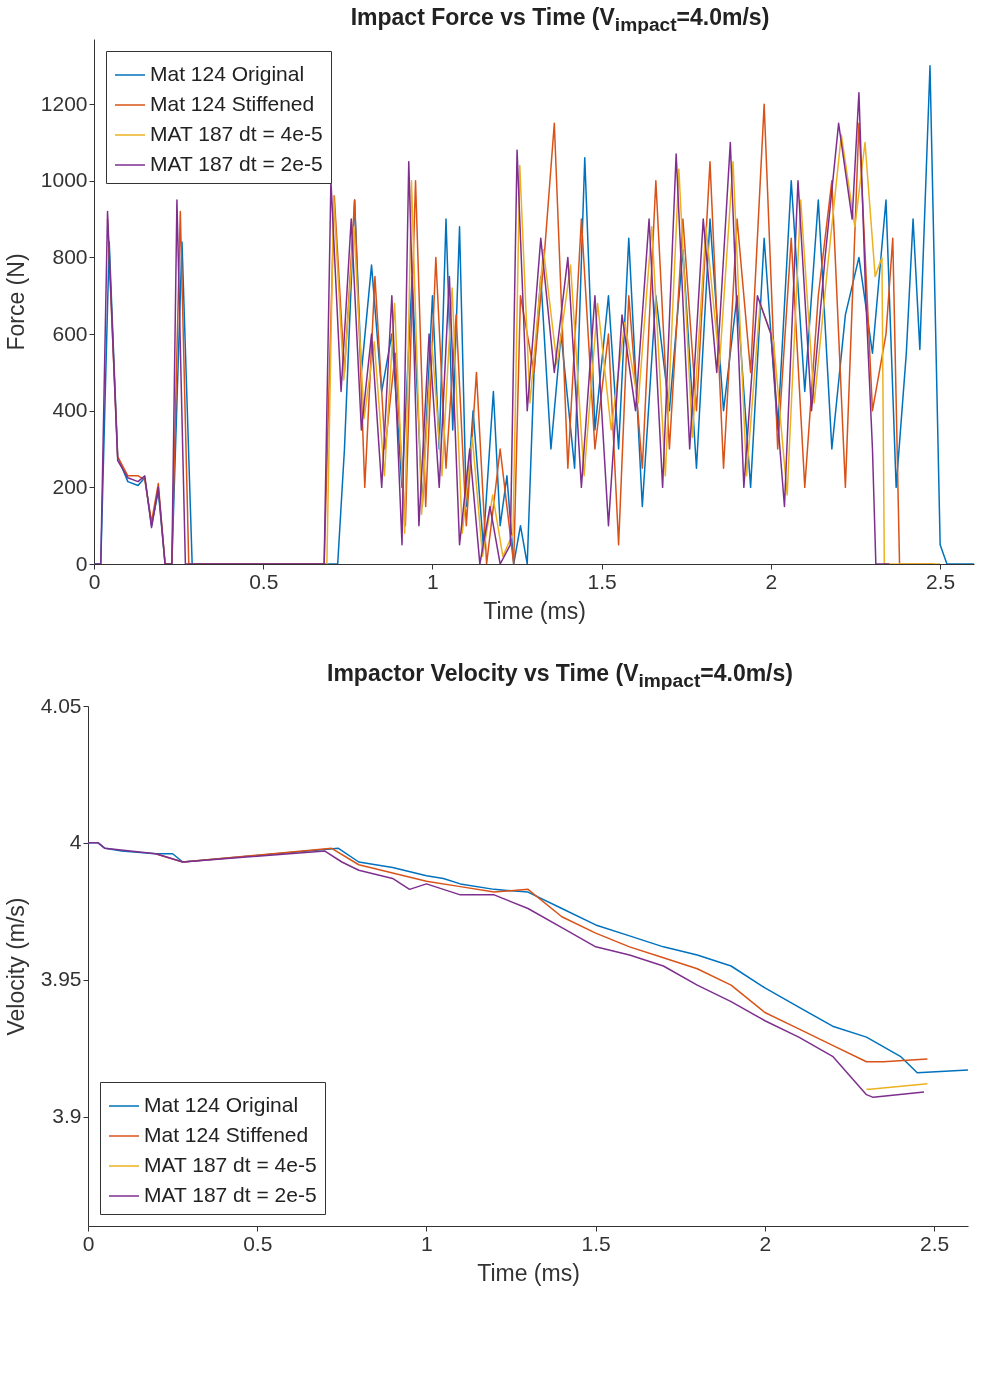 The width and height of the screenshot is (1007, 1389). I want to click on y-tick-label: 800, so click(70, 256).